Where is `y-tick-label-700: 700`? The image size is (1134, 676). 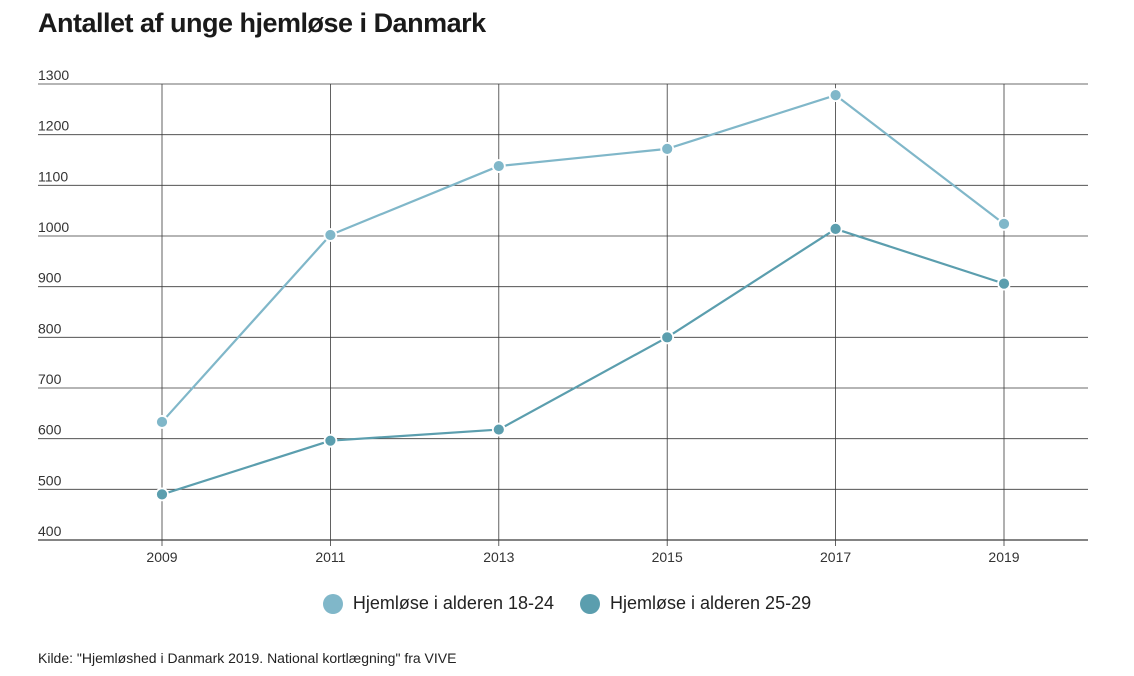 y-tick-label-700: 700 is located at coordinates (50, 379).